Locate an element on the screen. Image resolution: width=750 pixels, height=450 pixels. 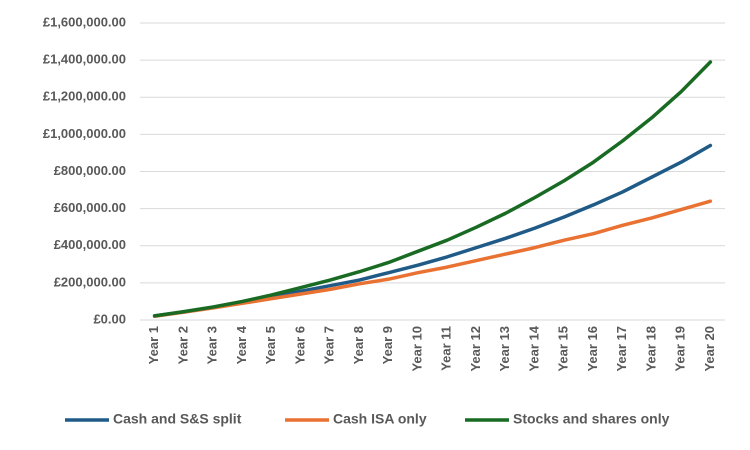
x-tick-label: Year 20 is located at coordinates (709, 349).